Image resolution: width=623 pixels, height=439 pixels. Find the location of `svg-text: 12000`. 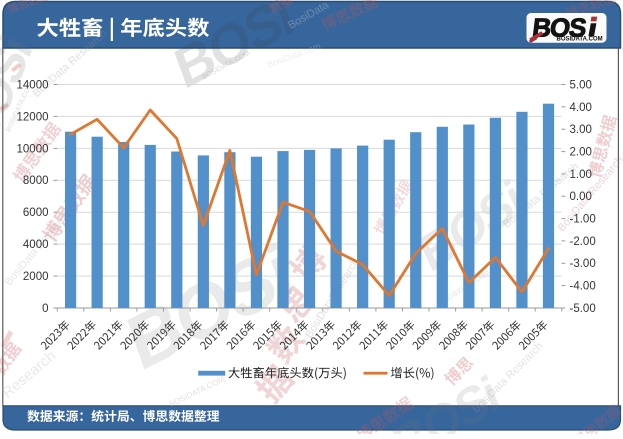

svg-text: 12000 is located at coordinates (33, 117).